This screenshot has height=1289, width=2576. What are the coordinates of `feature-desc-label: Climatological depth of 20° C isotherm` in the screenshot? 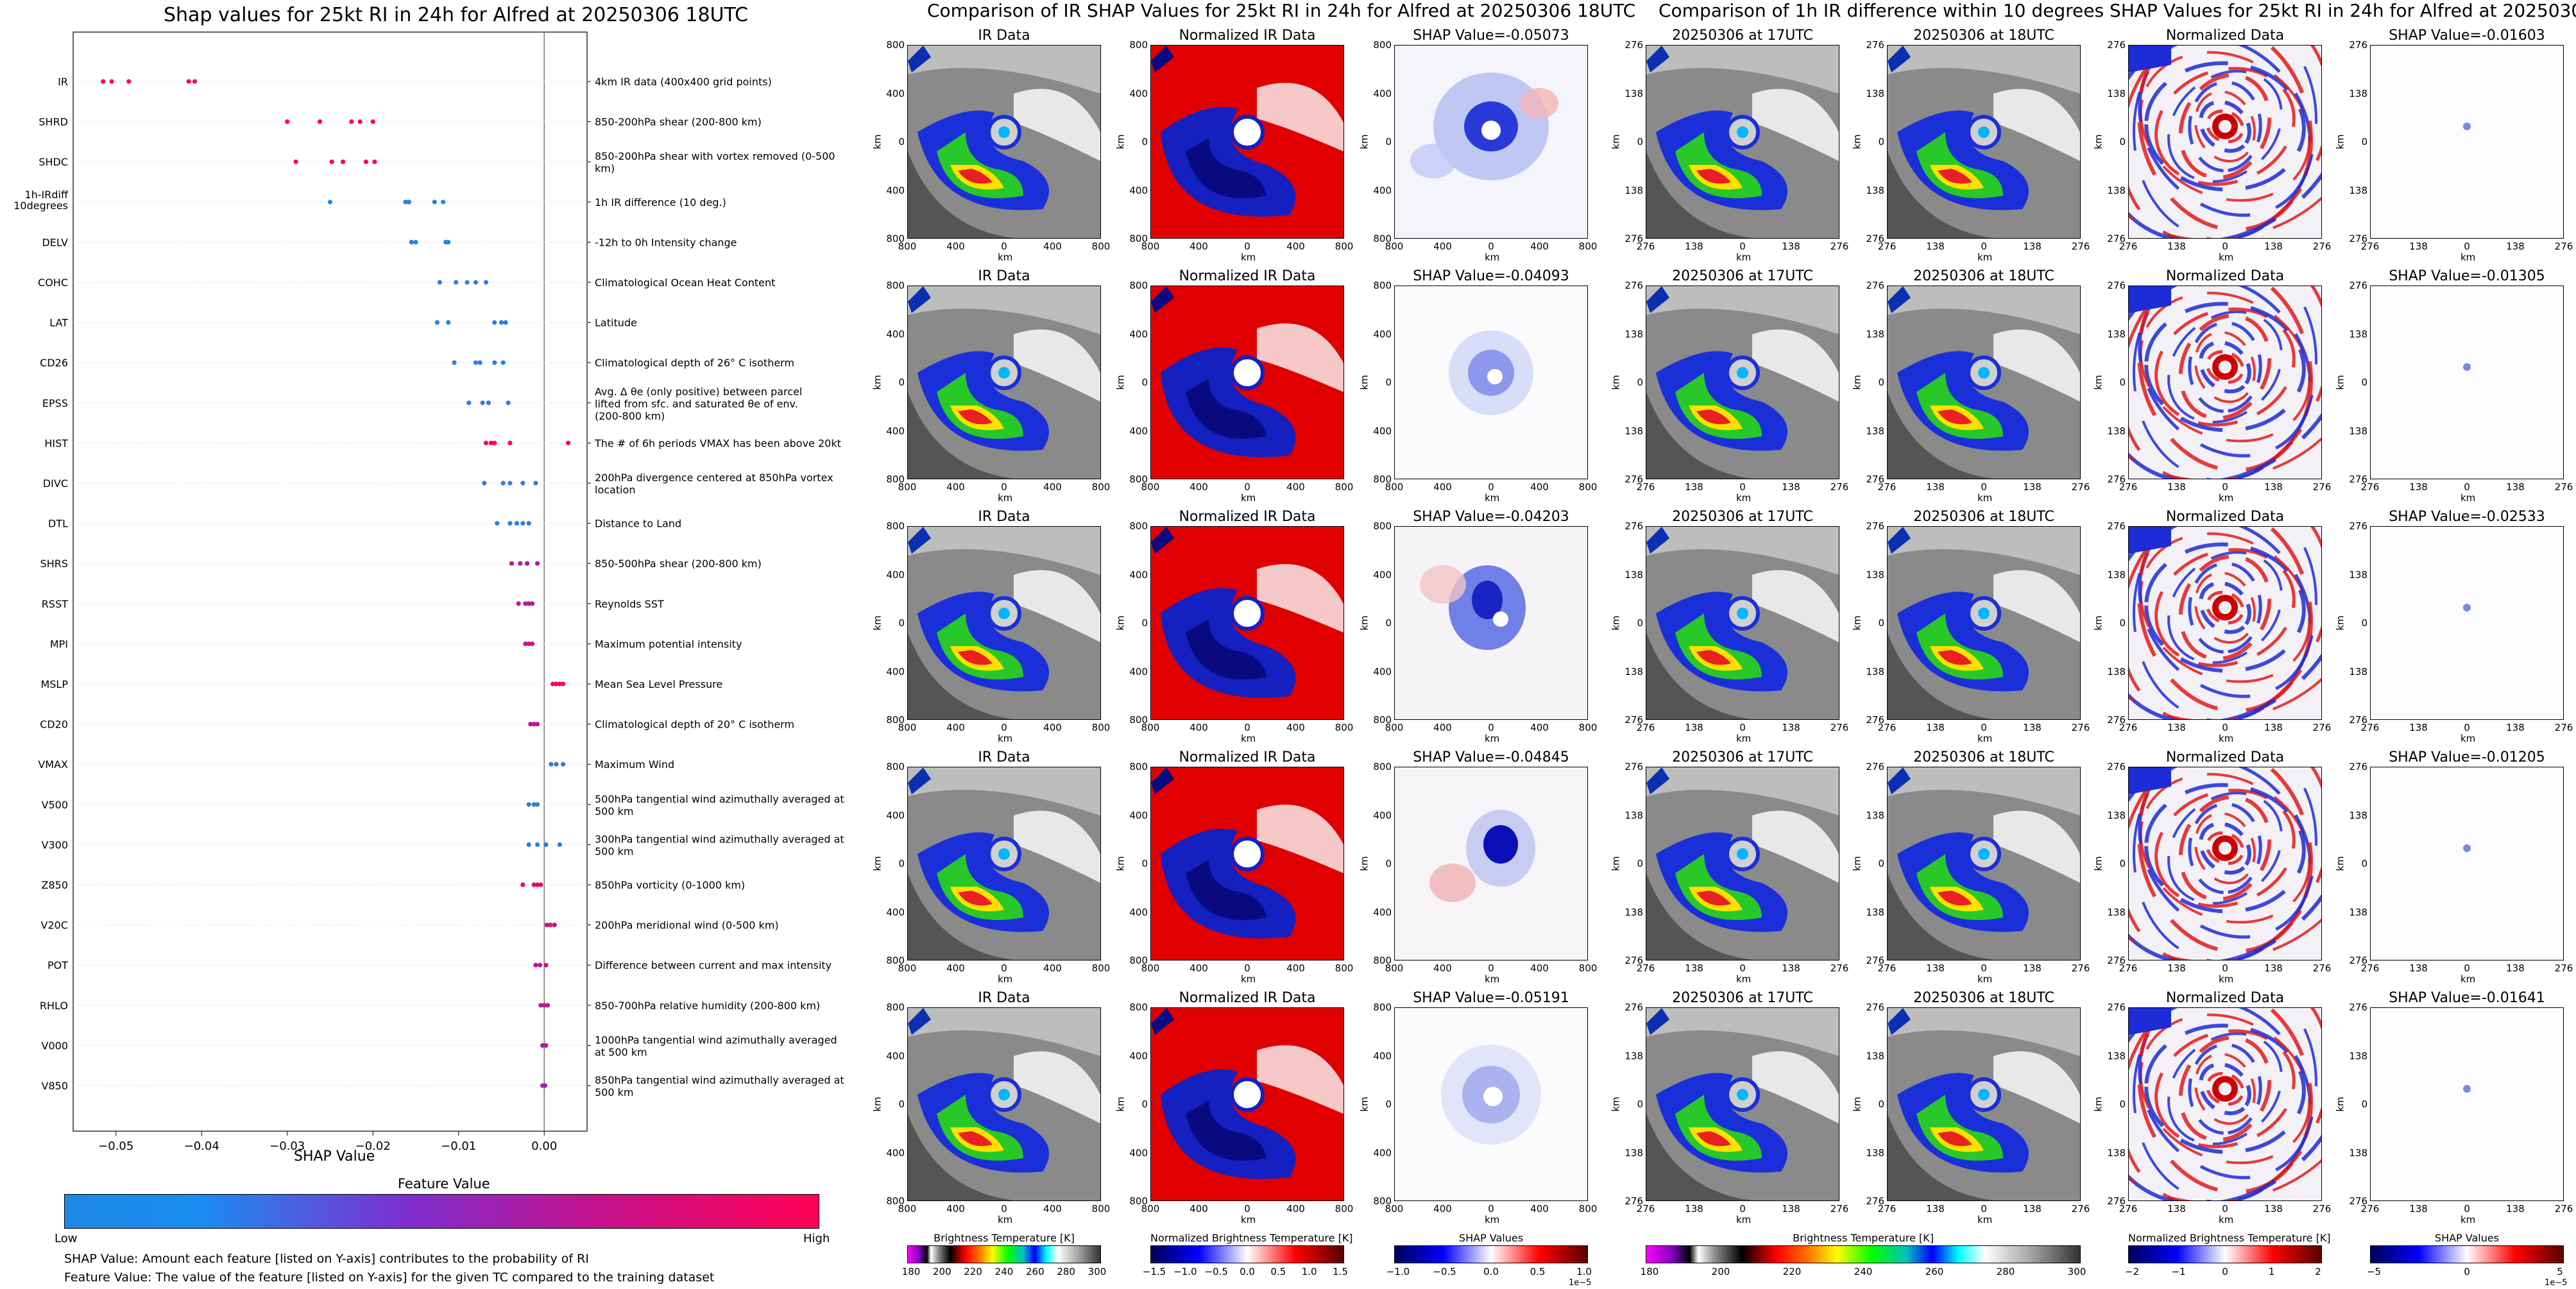 It's located at (694, 725).